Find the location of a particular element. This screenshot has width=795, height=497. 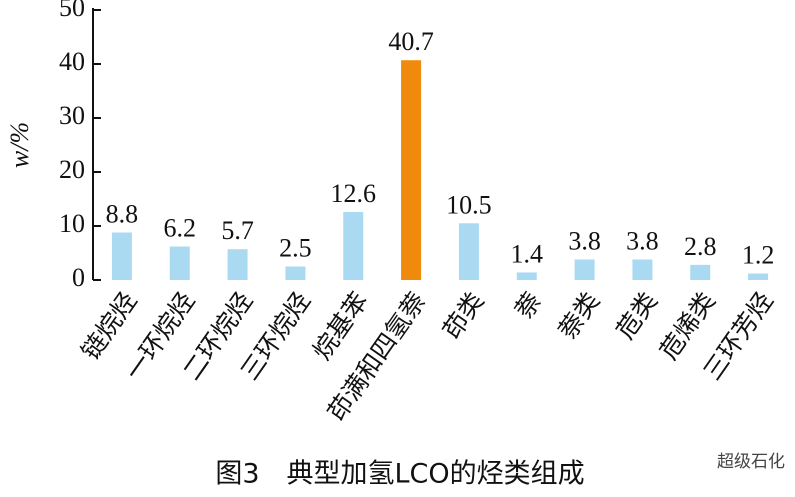

y-tick-label: 50 is located at coordinates (72, 11).